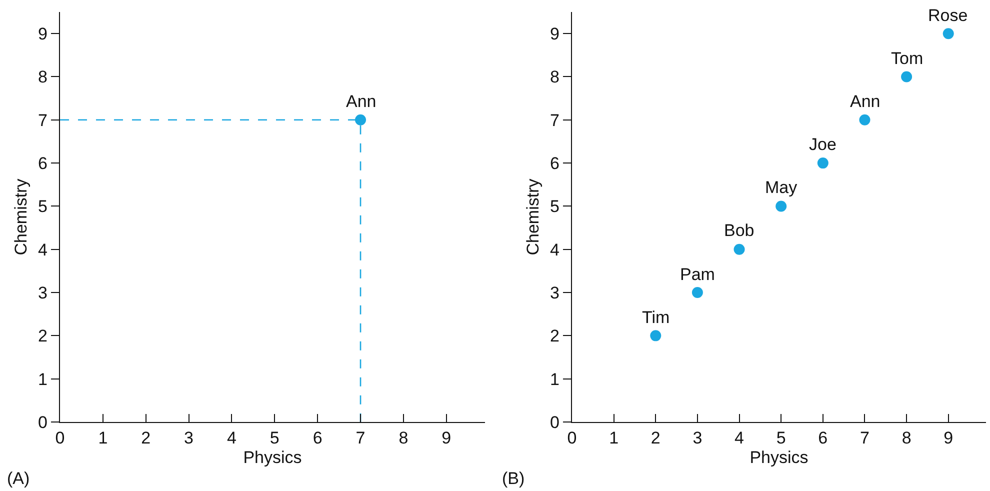 This screenshot has height=491, width=990. Describe the element at coordinates (697, 274) in the screenshot. I see `annotation: Pam` at that location.